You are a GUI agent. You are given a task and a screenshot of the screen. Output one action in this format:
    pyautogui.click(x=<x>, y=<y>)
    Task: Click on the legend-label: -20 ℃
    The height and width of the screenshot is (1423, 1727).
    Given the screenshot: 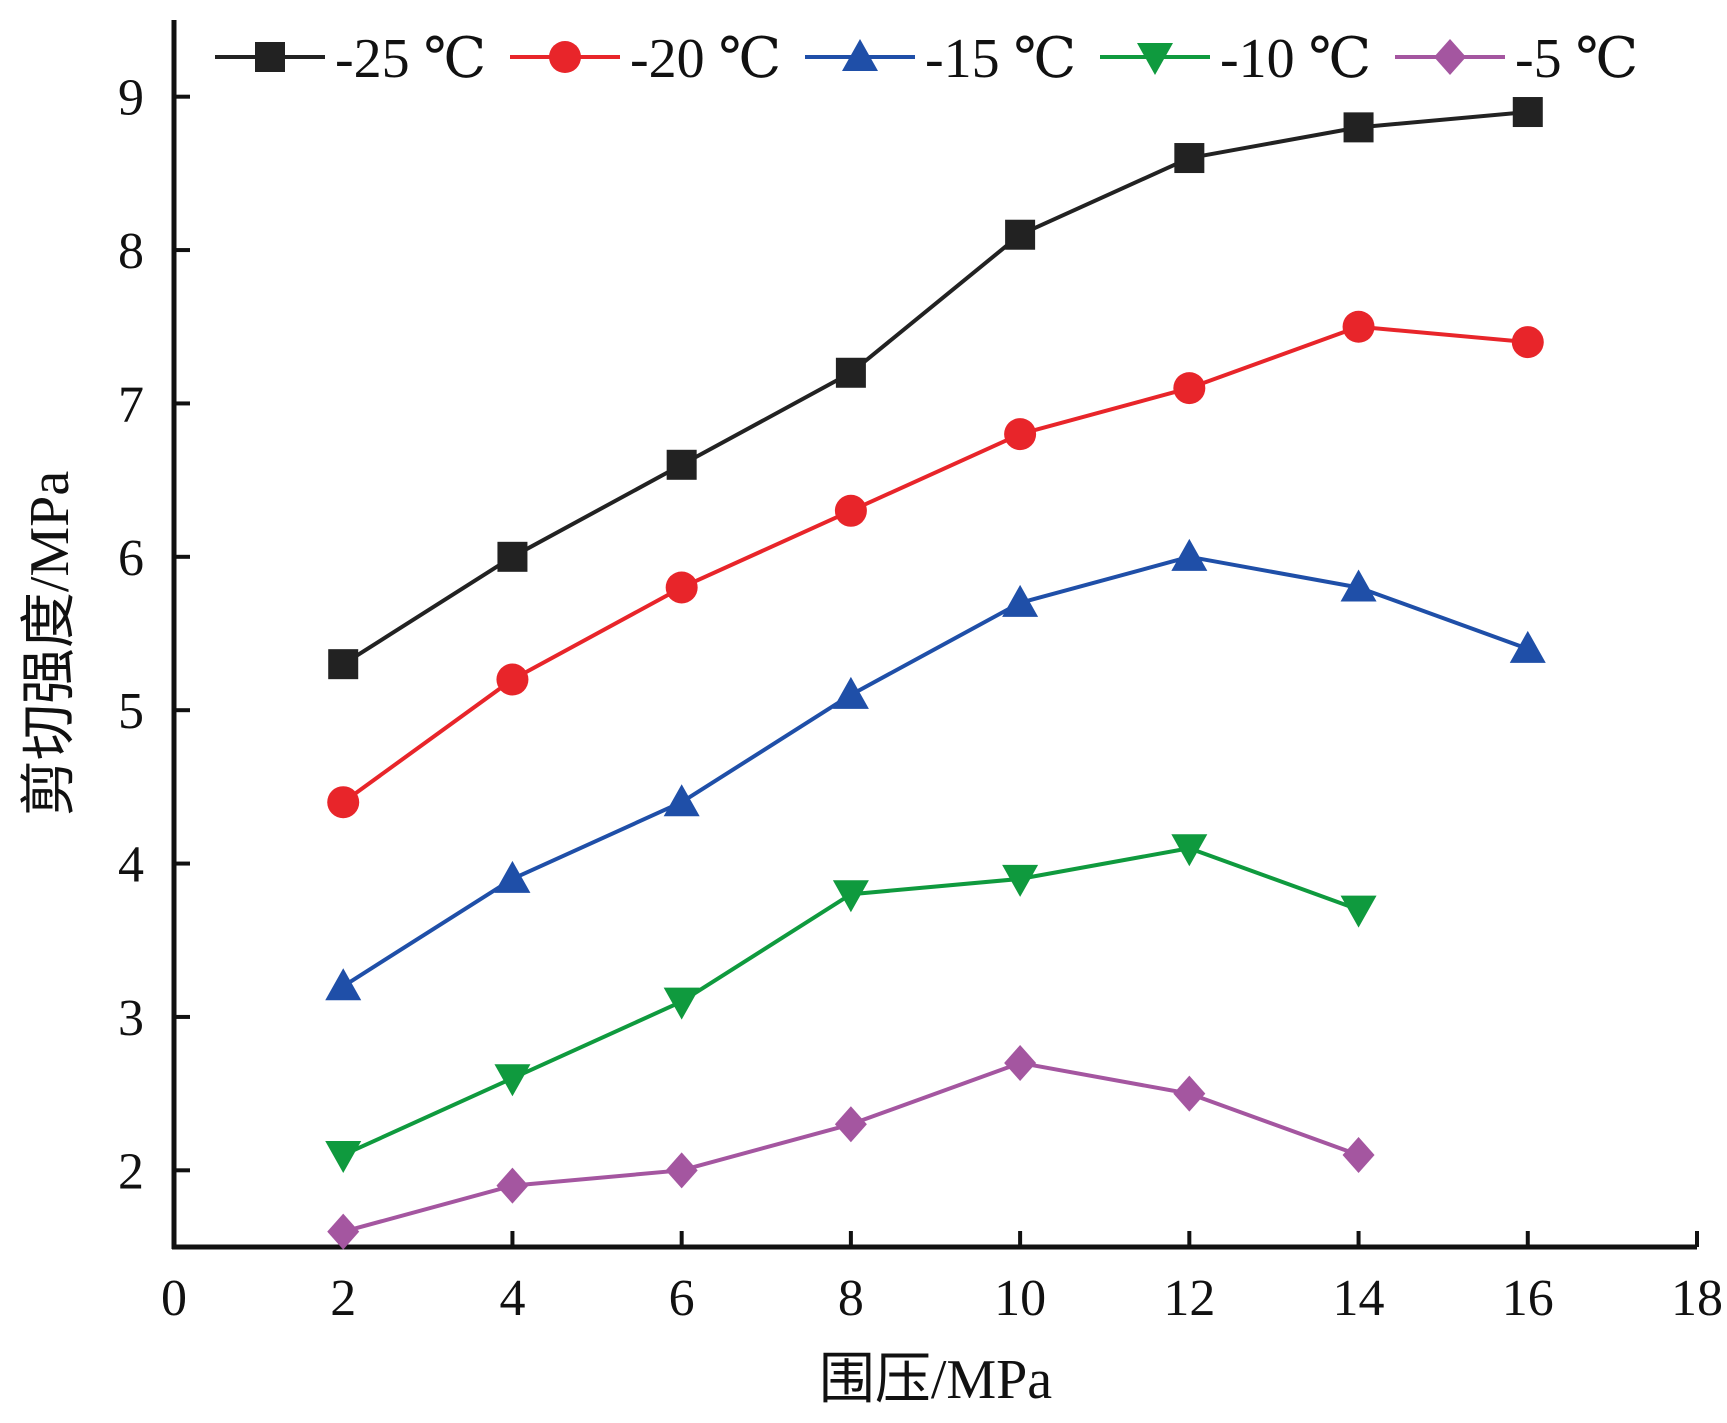 What is the action you would take?
    pyautogui.click(x=705, y=59)
    